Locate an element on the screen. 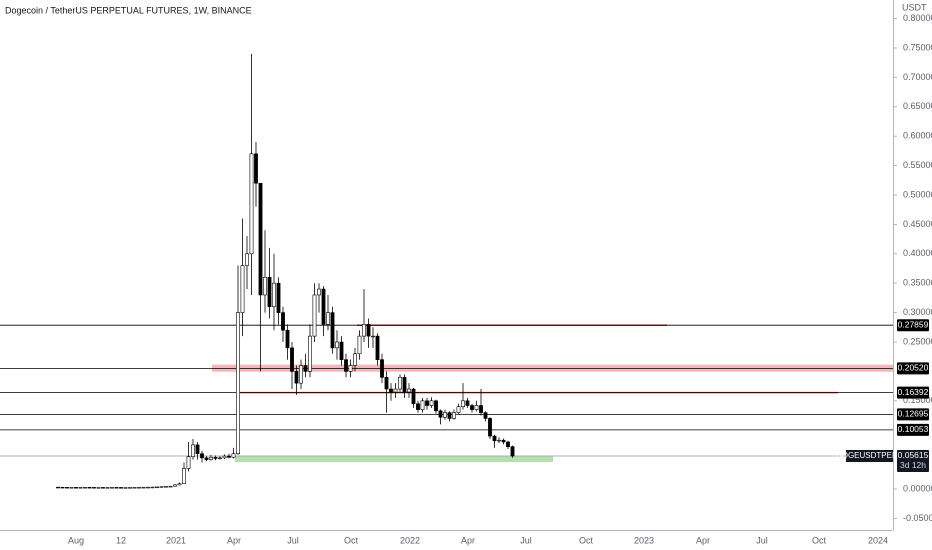 The width and height of the screenshot is (932, 550). level-label: 0.27859 is located at coordinates (913, 324).